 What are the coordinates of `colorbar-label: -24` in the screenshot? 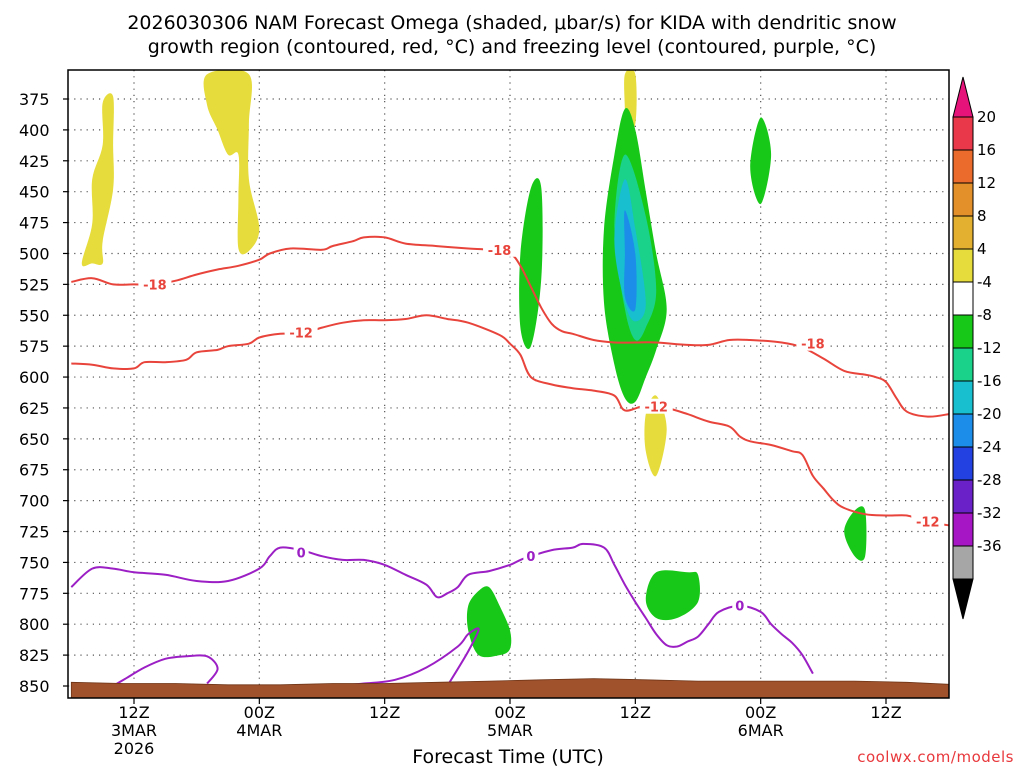 It's located at (989, 447).